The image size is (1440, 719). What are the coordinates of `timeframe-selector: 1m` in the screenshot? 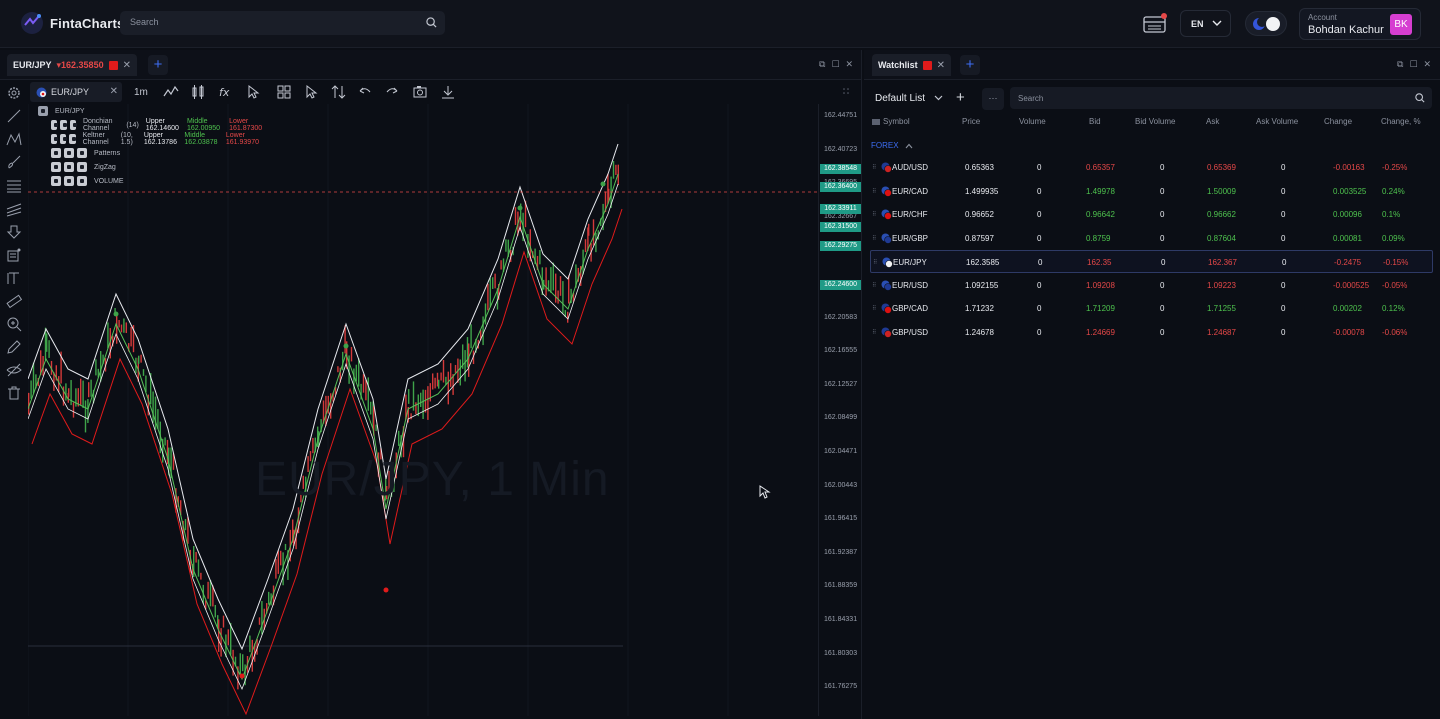 It's located at (141, 92).